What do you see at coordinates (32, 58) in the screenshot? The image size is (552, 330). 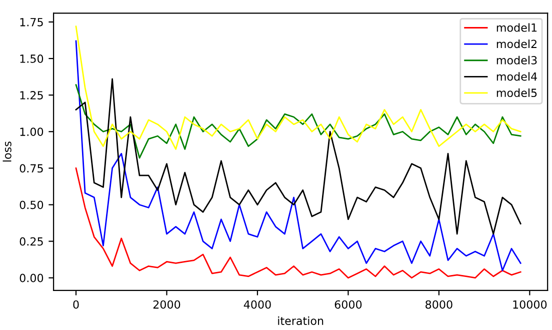 I see `y-tick-label: 1.50` at bounding box center [32, 58].